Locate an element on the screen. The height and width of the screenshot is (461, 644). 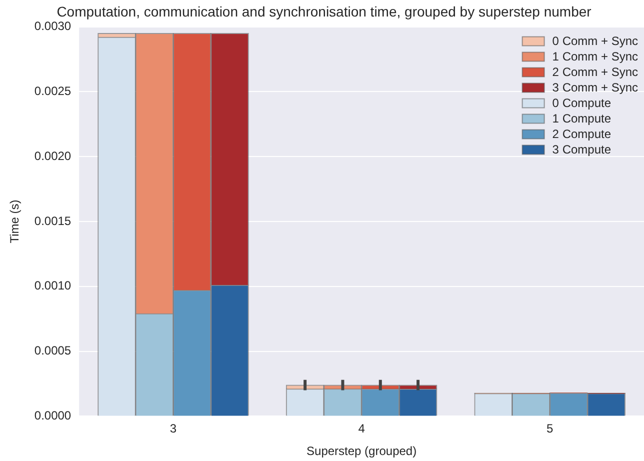
legend-label: 1 Compute is located at coordinates (582, 119).